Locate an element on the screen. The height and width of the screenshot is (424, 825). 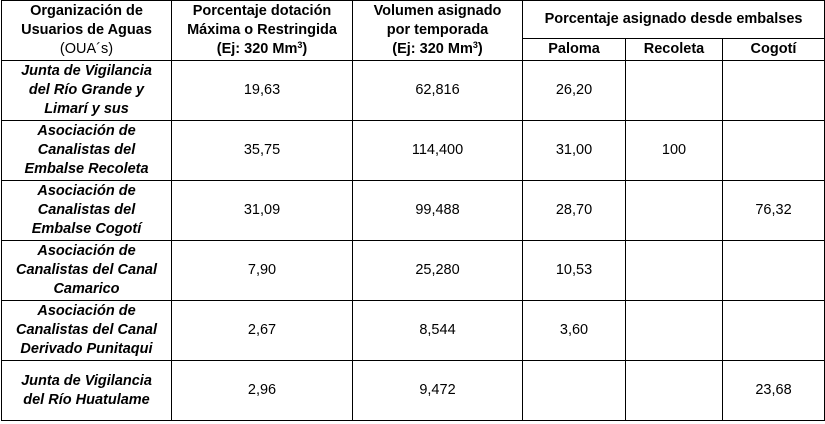
org-name-line: Embalse Cogotí is located at coordinates (86, 229).